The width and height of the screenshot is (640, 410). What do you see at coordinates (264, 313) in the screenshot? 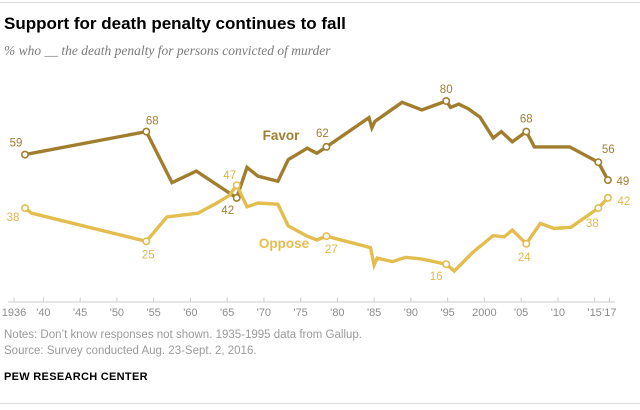
I see `x-axis-tick-label: '70` at bounding box center [264, 313].